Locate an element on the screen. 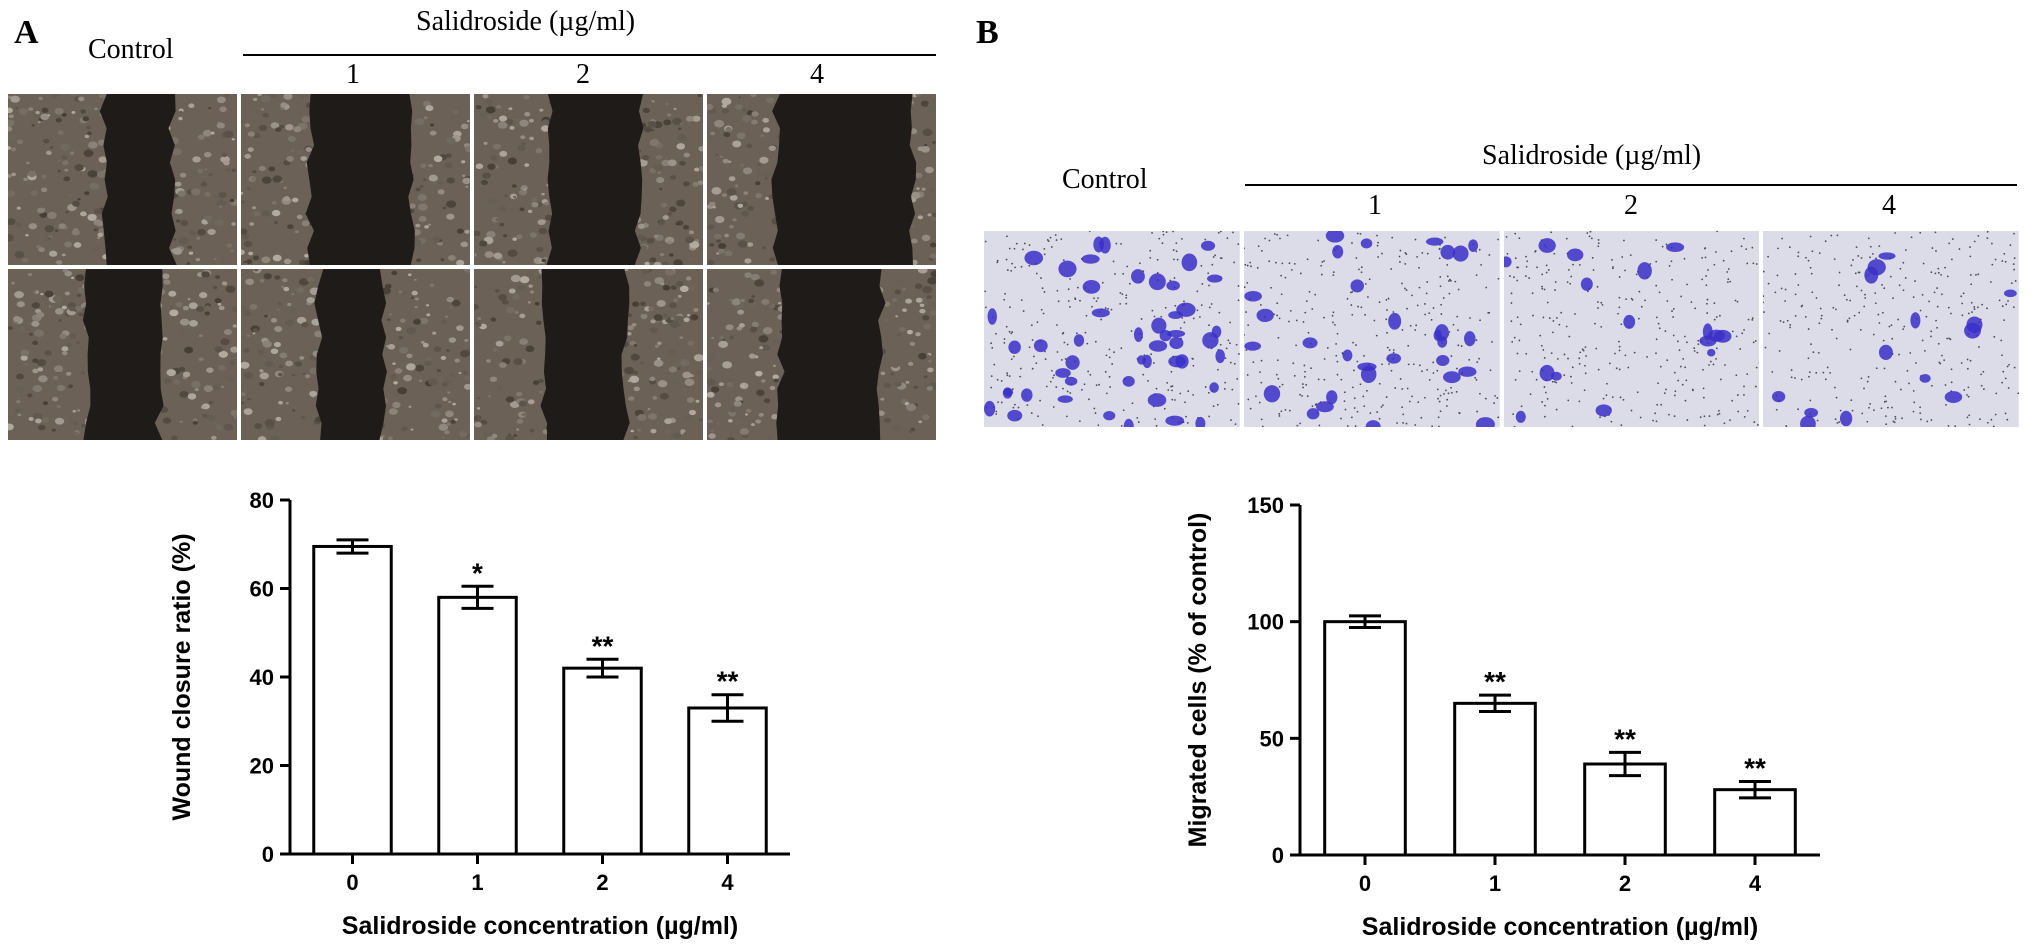  migration-chart-x-axis-label: Salidroside concentration (µg/ml) is located at coordinates (1560, 927).